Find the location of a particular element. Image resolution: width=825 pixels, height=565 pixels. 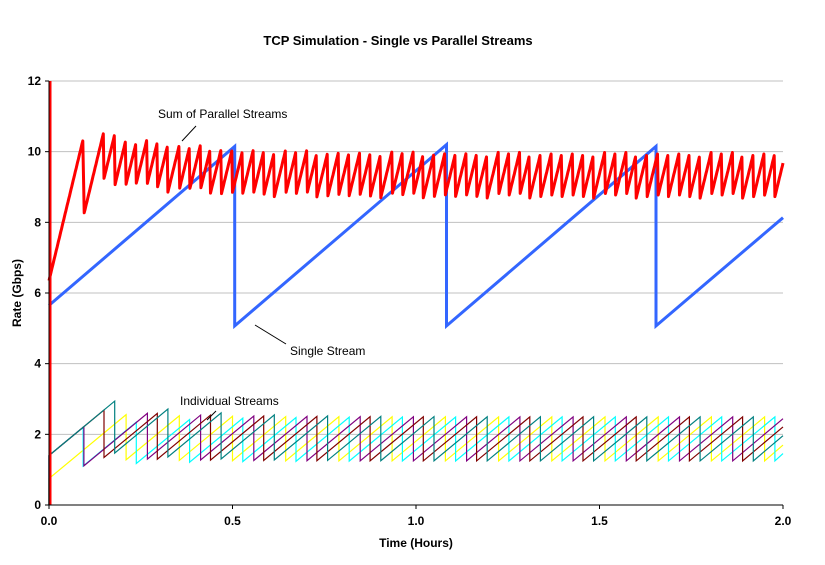

annotation-arrow-sum is located at coordinates (189, 133).